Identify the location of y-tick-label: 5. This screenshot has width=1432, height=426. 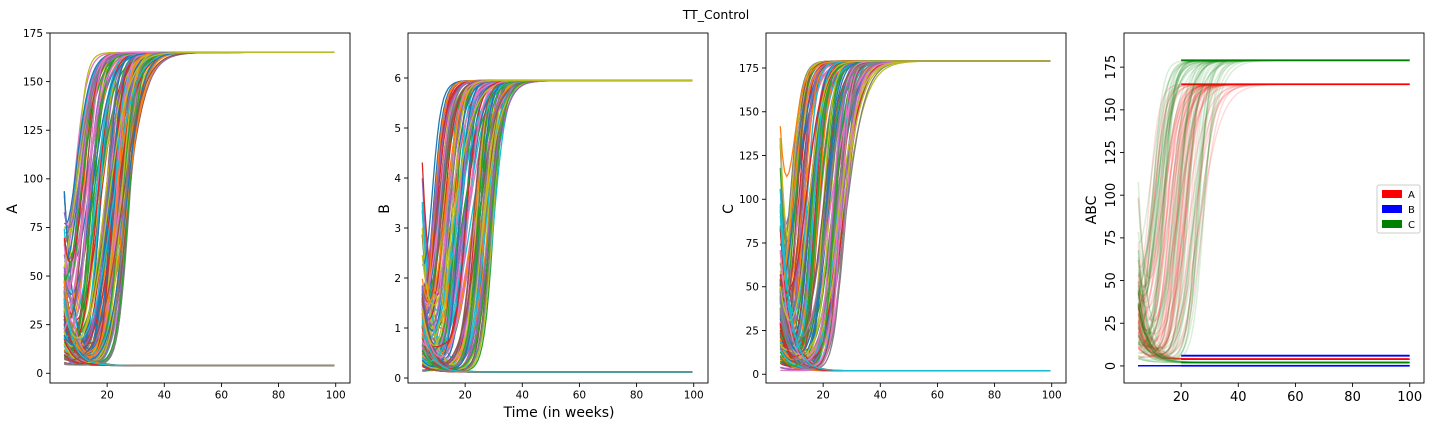
(397, 129).